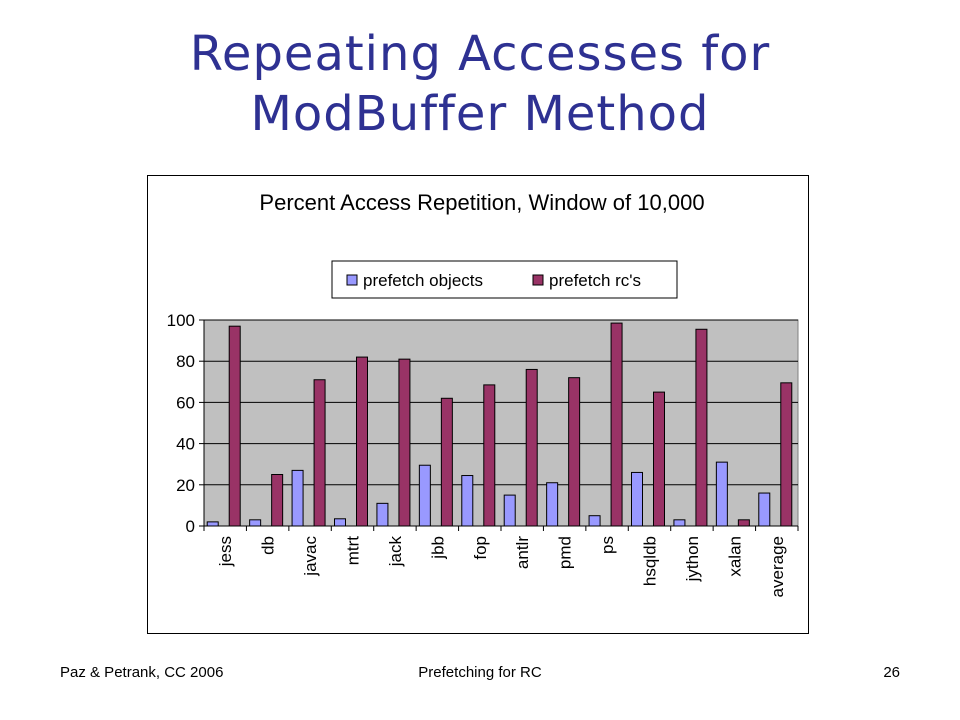 This screenshot has width=960, height=720. What do you see at coordinates (777, 566) in the screenshot?
I see `x-tick-label: average` at bounding box center [777, 566].